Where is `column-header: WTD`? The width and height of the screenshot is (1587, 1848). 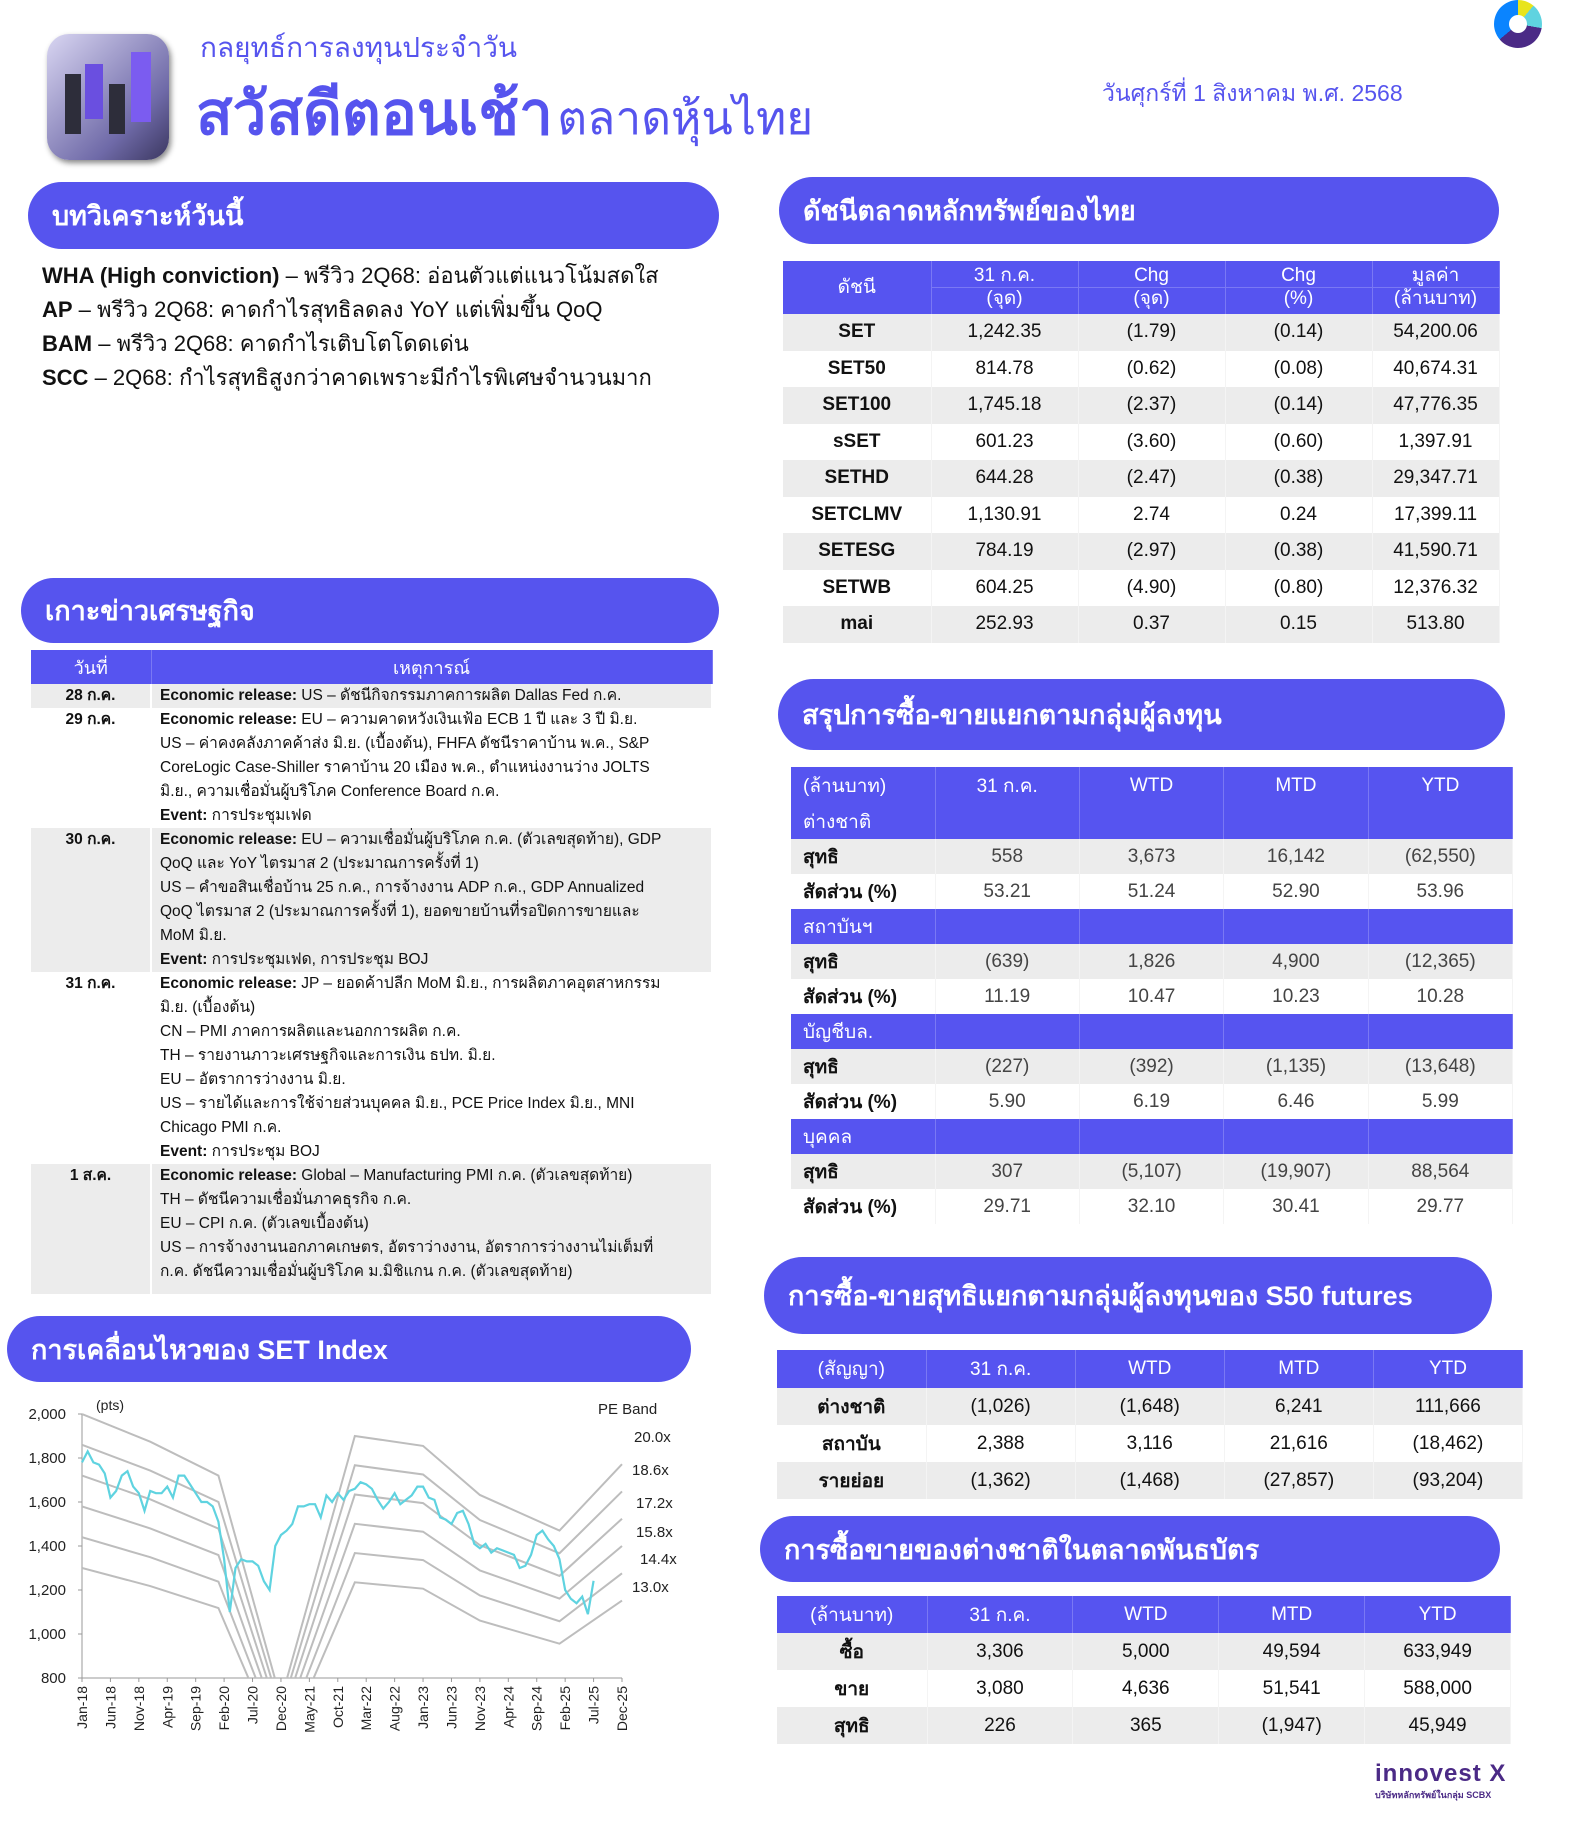
column-header: WTD is located at coordinates (1150, 1369).